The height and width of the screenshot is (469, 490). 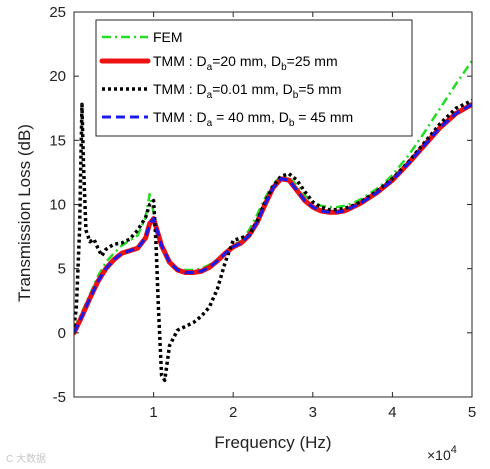 I want to click on x-axis-title: Frequency (Hz), so click(x=272, y=442).